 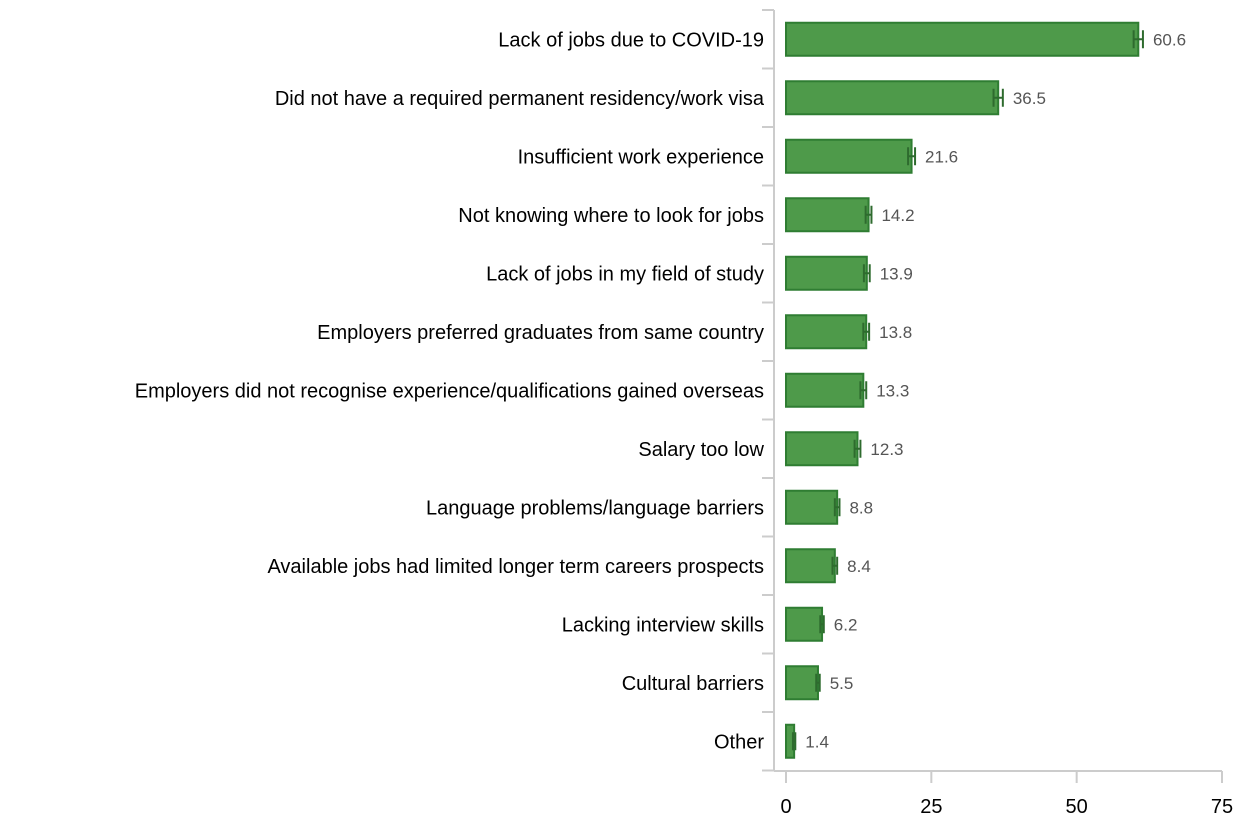 What do you see at coordinates (859, 566) in the screenshot?
I see `value-label: 8.4` at bounding box center [859, 566].